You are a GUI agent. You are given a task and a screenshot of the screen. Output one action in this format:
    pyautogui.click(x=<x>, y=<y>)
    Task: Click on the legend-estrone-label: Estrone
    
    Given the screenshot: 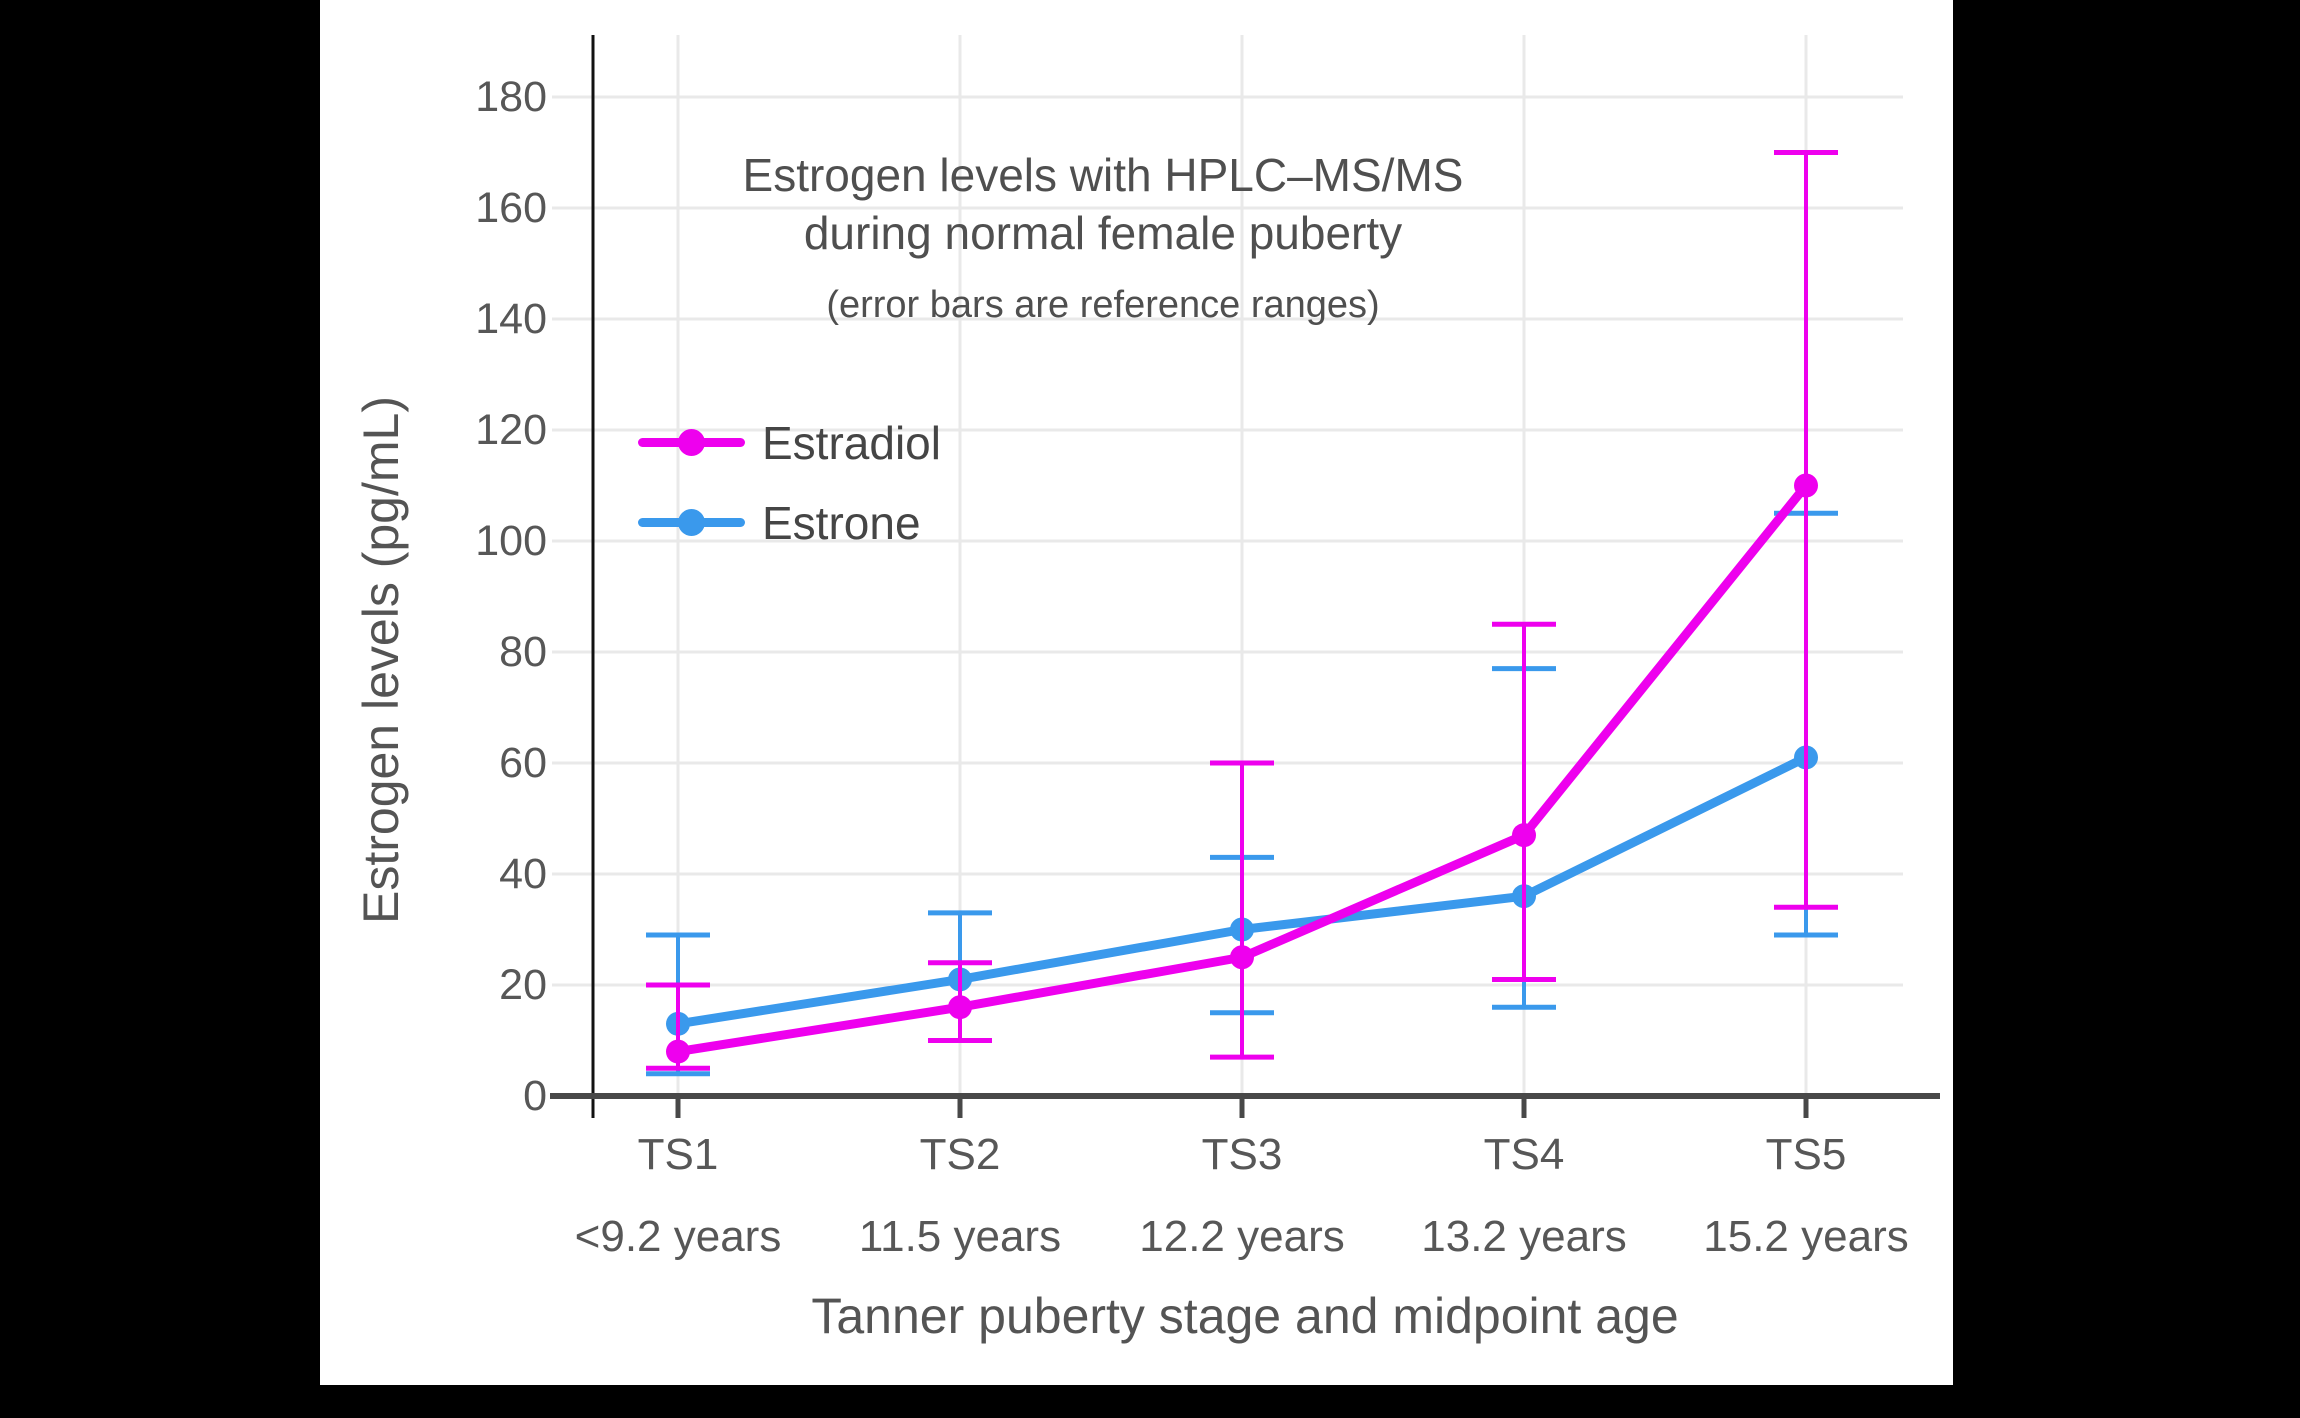 What is the action you would take?
    pyautogui.click(x=841, y=523)
    